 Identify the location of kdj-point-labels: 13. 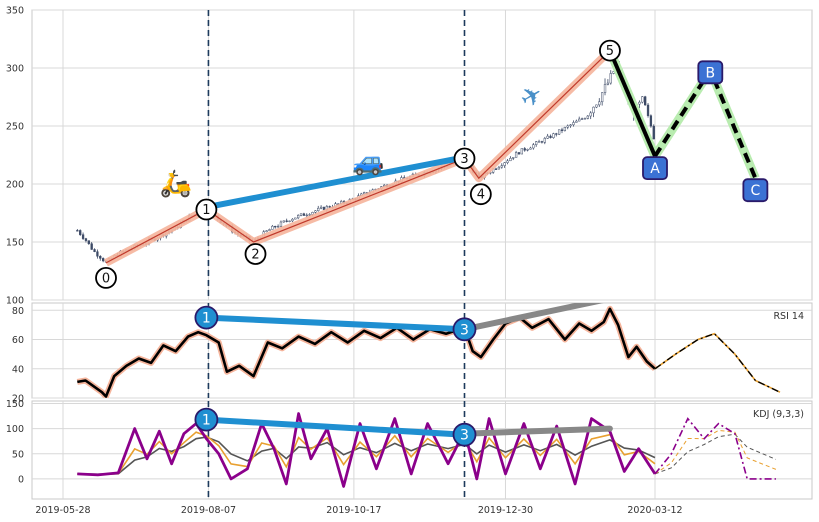
(335, 427).